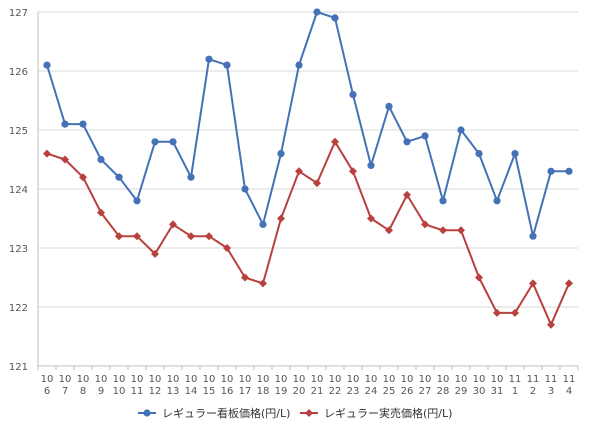 The width and height of the screenshot is (600, 440). Describe the element at coordinates (137, 385) in the screenshot. I see `x-tick-label: 10 11` at that location.